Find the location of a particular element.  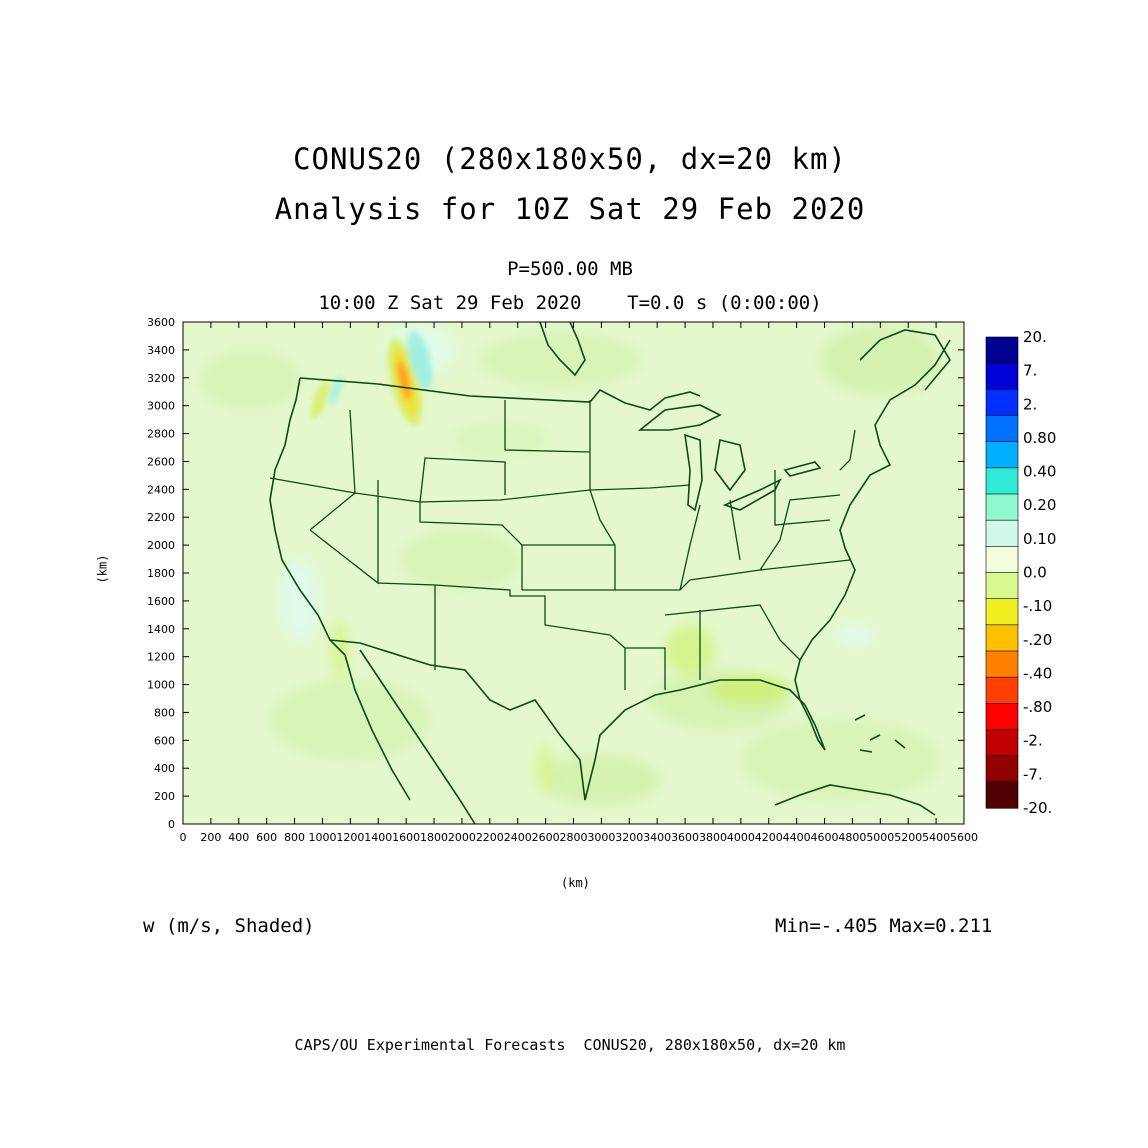

cuba-coast is located at coordinates (855, 800).